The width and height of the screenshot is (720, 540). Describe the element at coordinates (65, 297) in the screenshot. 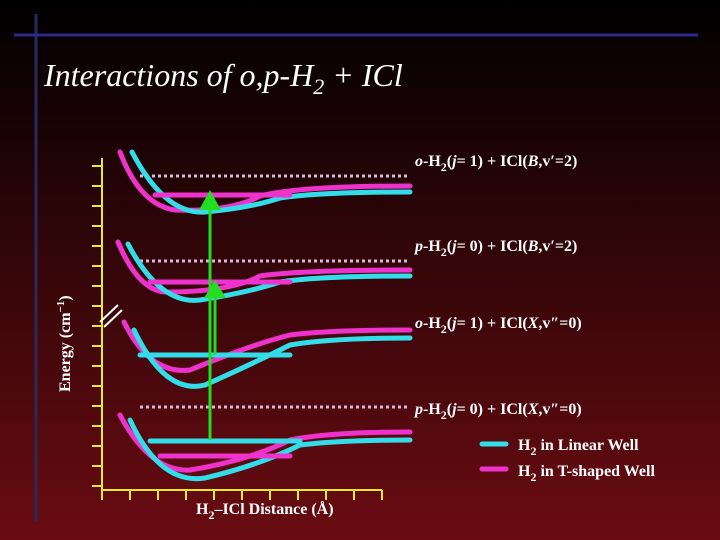

I see `label-part: )` at that location.